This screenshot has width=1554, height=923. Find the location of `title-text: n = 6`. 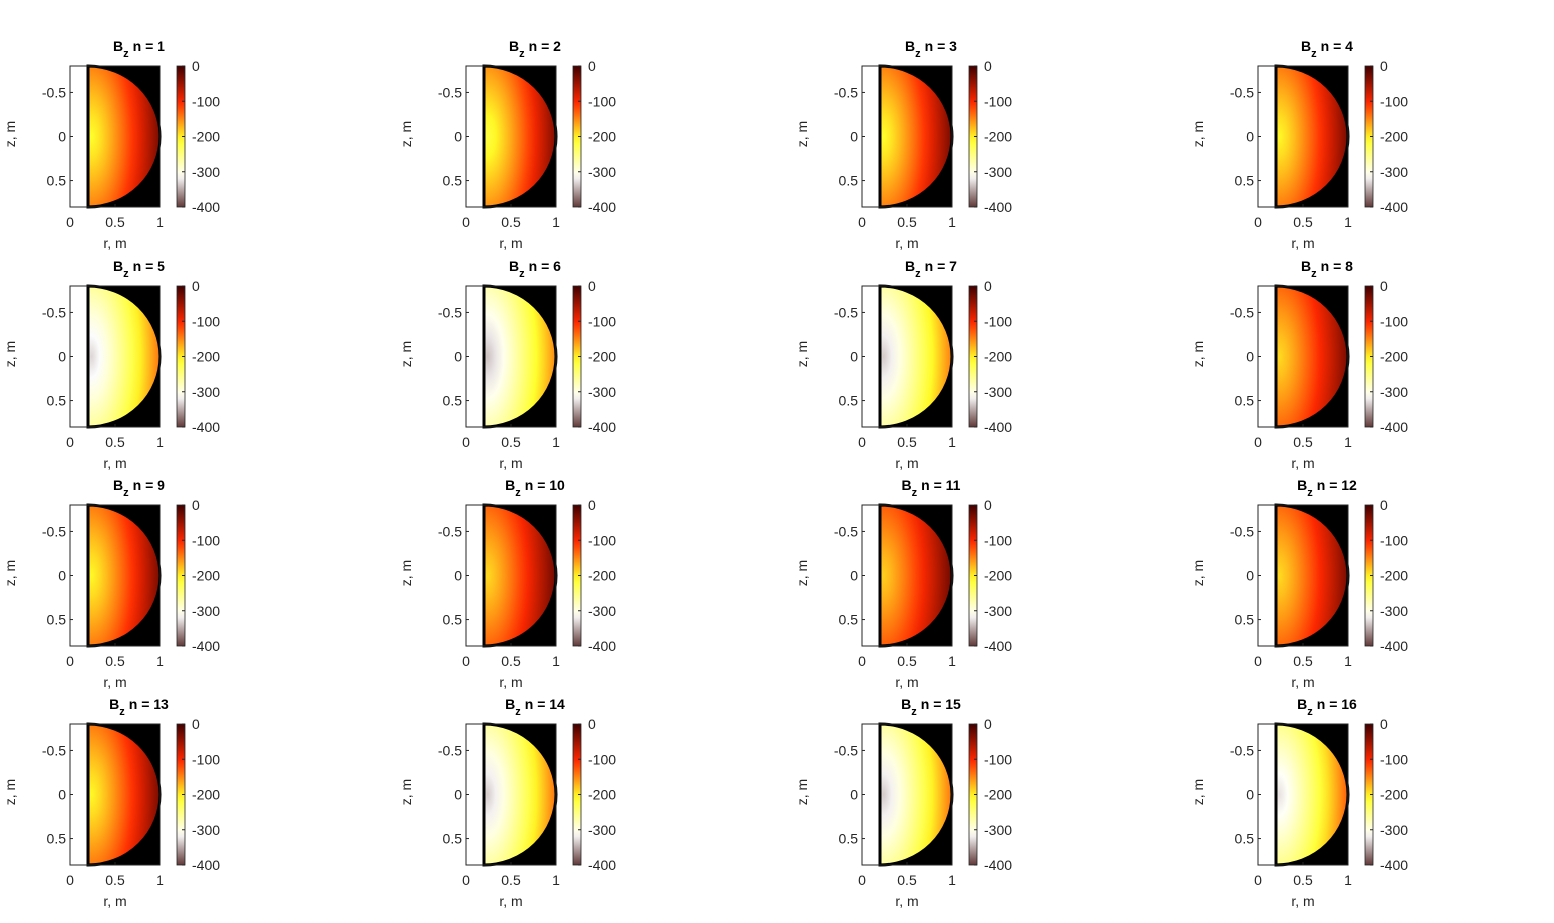

title-text: n = 6 is located at coordinates (544, 266).